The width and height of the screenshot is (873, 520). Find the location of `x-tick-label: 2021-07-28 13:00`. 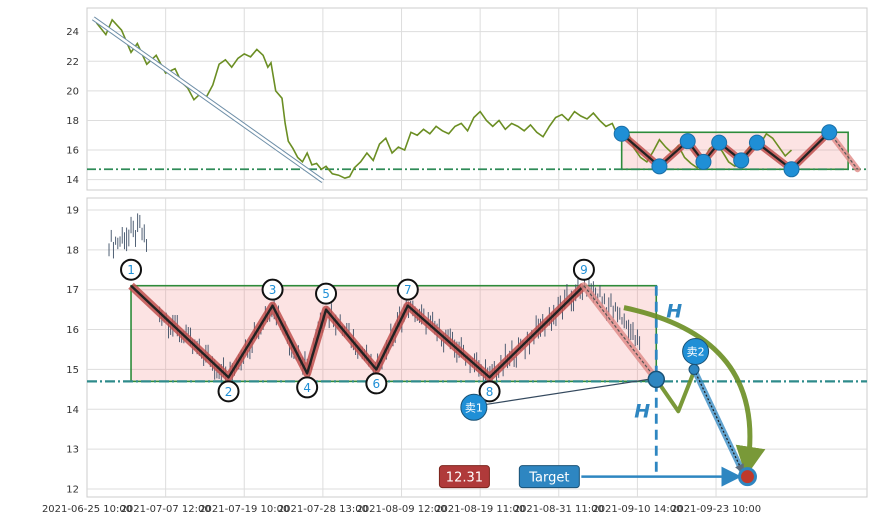

x-tick-label: 2021-07-28 13:00 is located at coordinates (323, 509).